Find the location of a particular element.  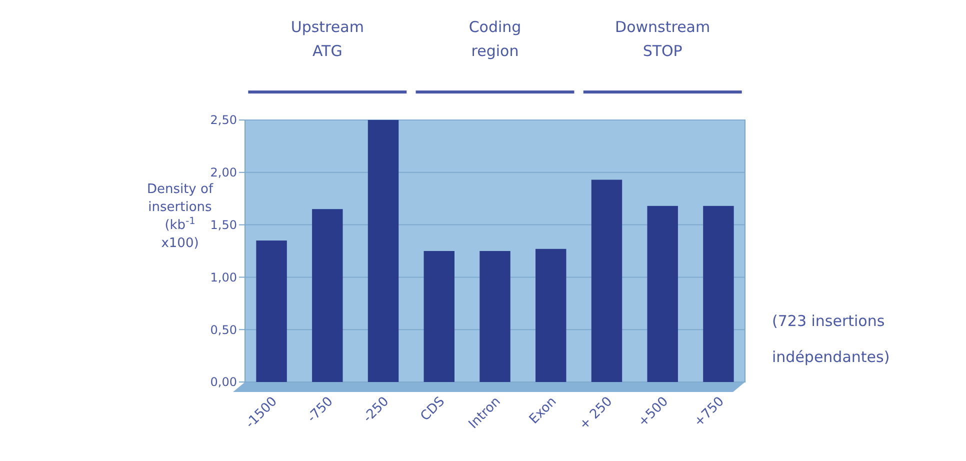

y-tick-label: 2,50 is located at coordinates (223, 120).